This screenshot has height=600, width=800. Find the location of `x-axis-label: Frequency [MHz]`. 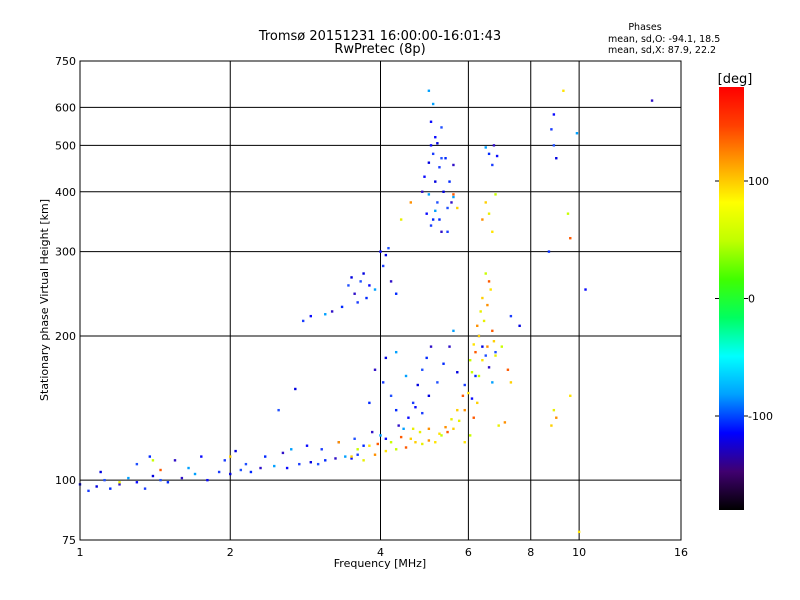

x-axis-label: Frequency [MHz] is located at coordinates (380, 563).